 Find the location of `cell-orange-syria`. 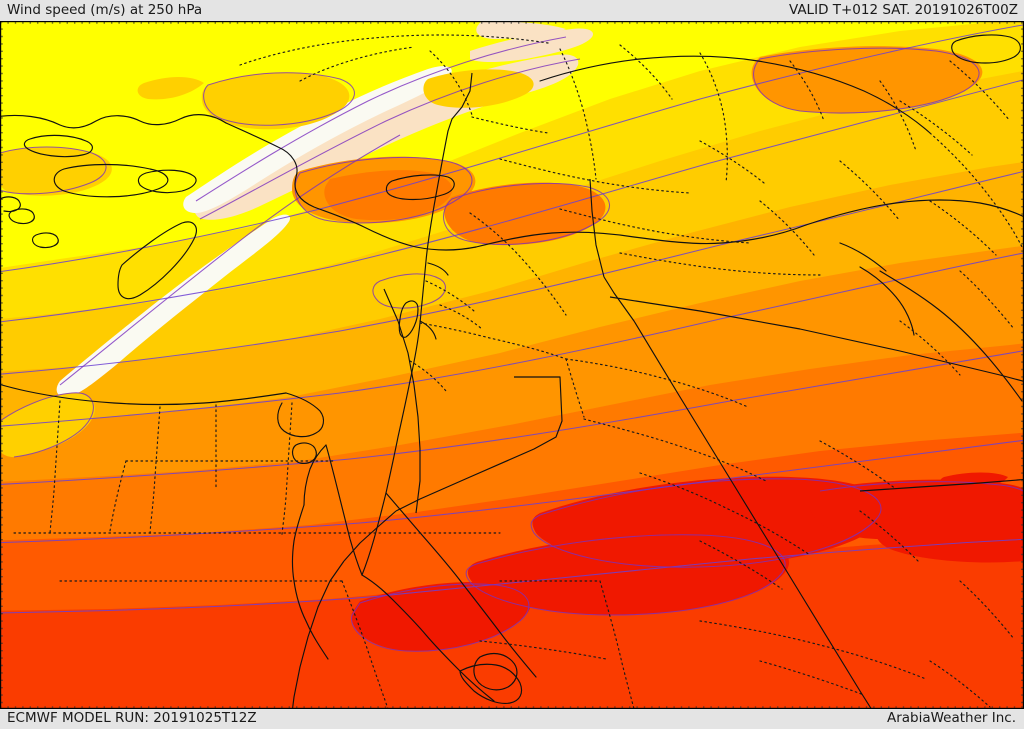

cell-orange-syria is located at coordinates (525, 213).